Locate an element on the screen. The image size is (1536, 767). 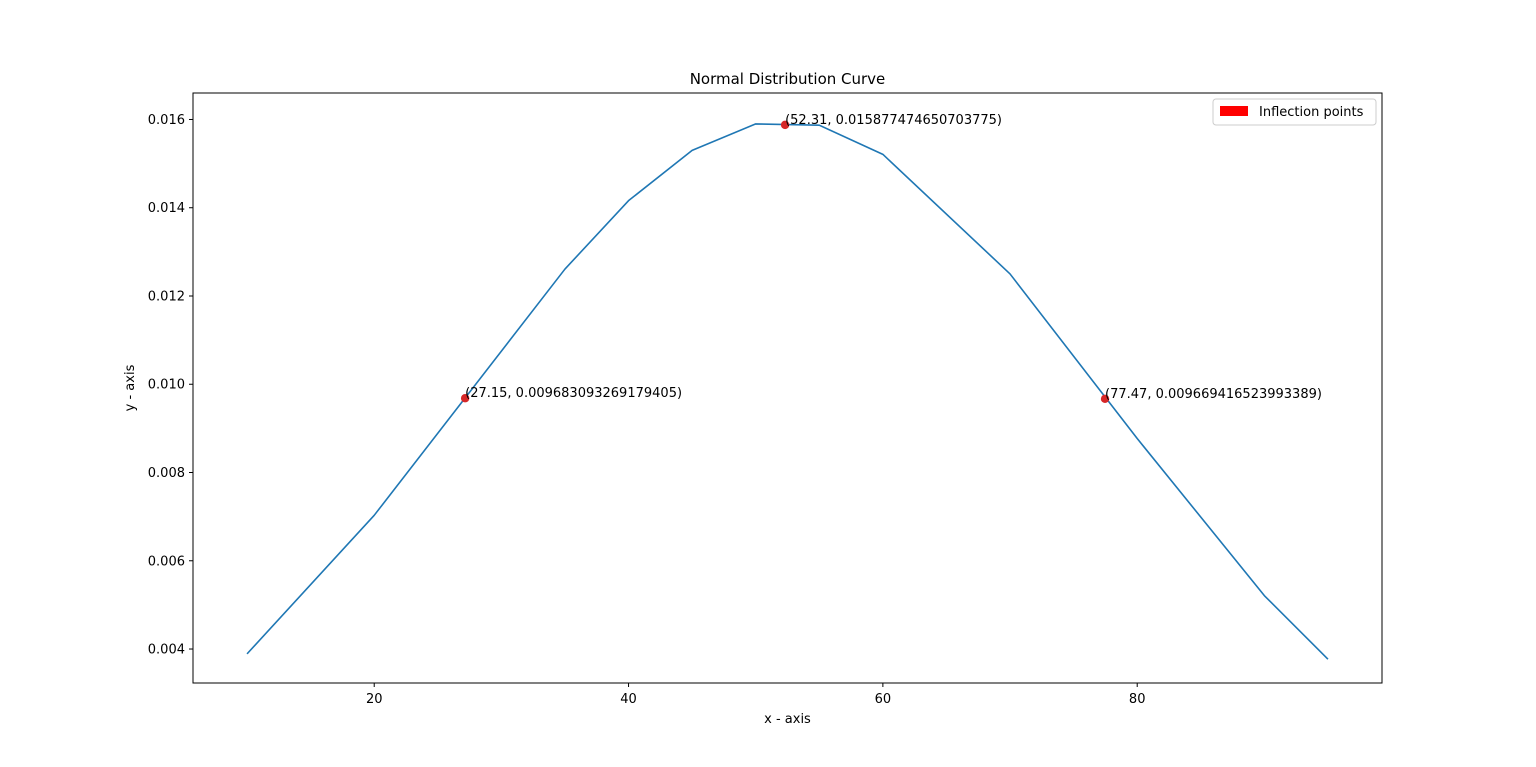
x-axis-label: x - axis is located at coordinates (787, 719).